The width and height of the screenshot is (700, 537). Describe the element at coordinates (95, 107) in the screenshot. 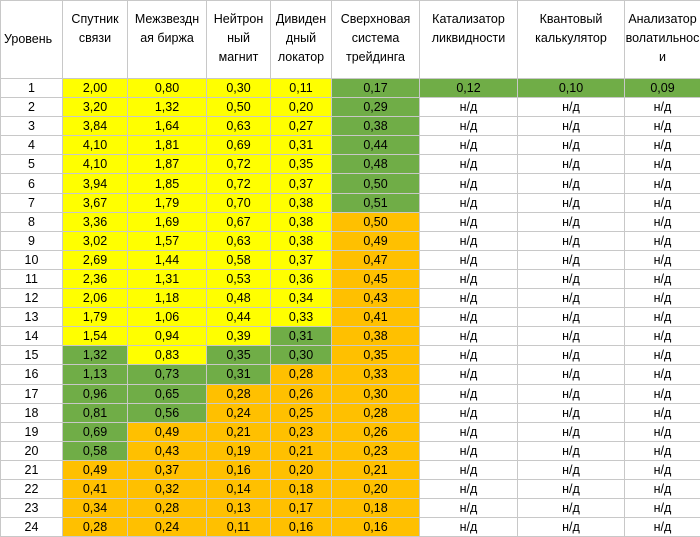

I see `value-cell: 3,20` at that location.